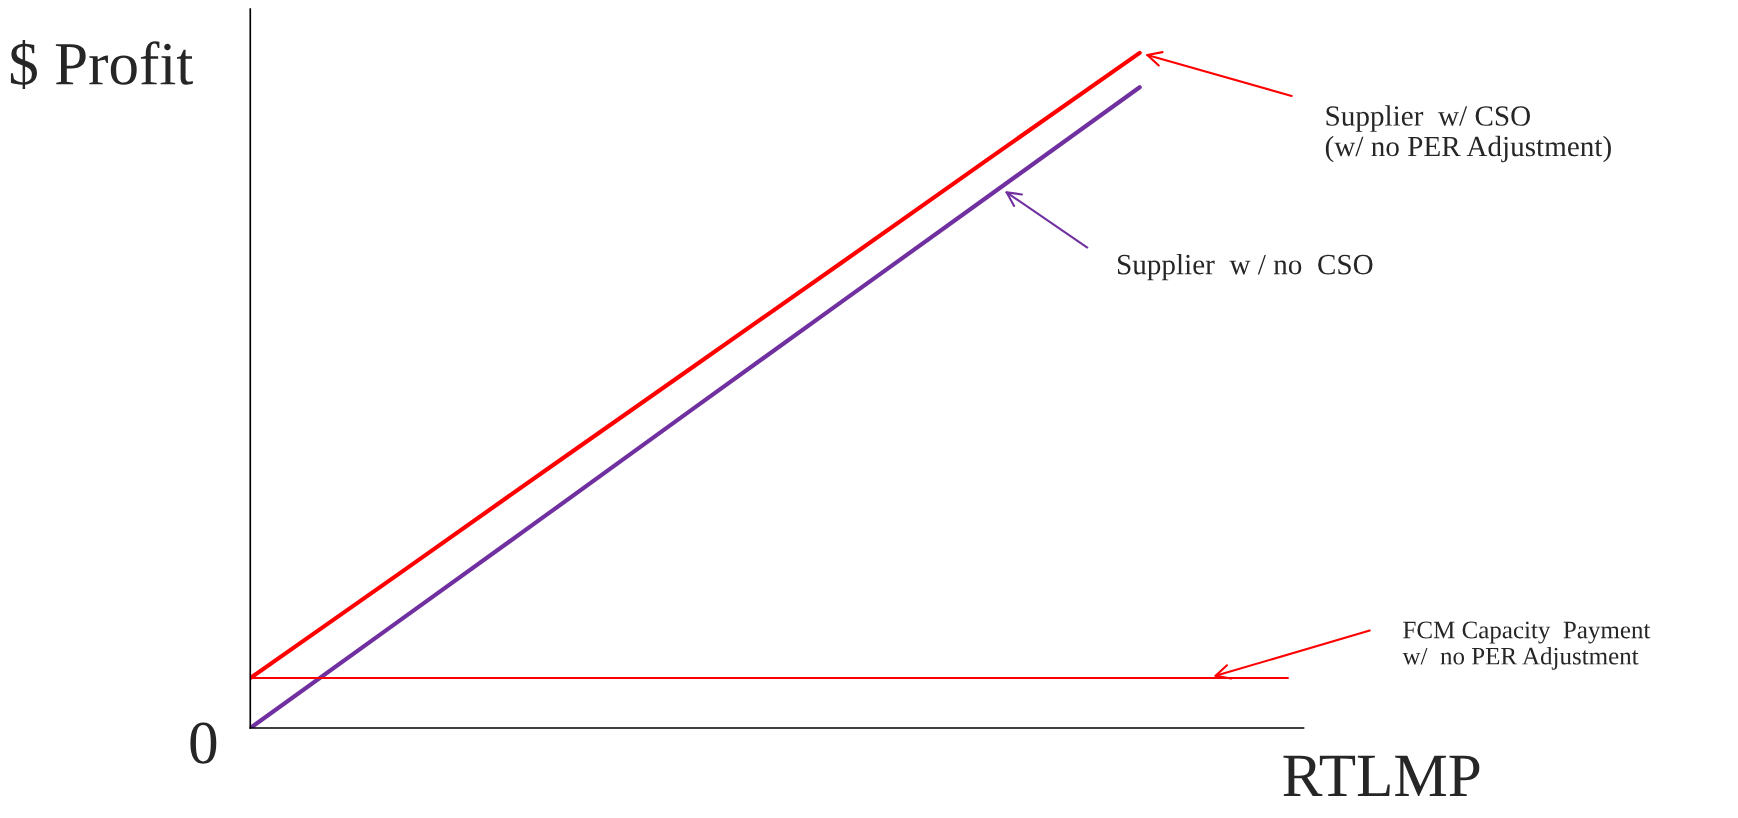 The height and width of the screenshot is (818, 1738). Describe the element at coordinates (1526, 645) in the screenshot. I see `text: FCM Capacity Payment w/ no PER Adjustment` at that location.